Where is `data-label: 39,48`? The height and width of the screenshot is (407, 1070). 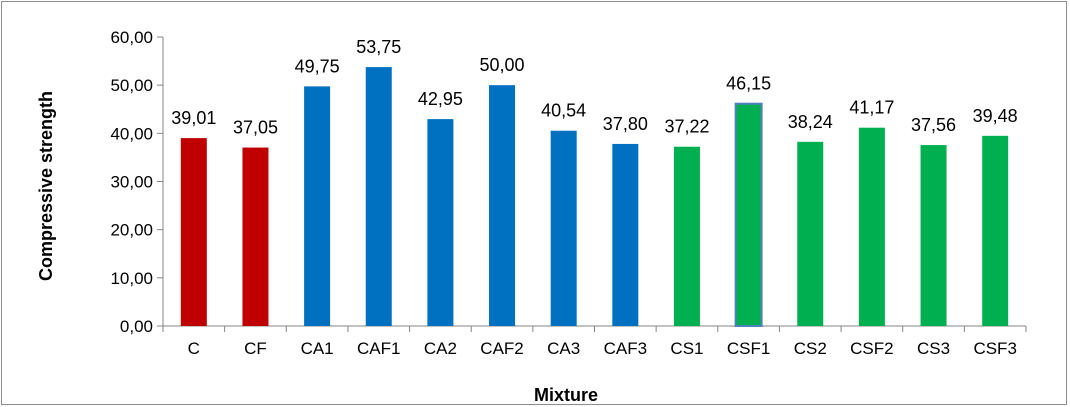
data-label: 39,48 is located at coordinates (995, 116).